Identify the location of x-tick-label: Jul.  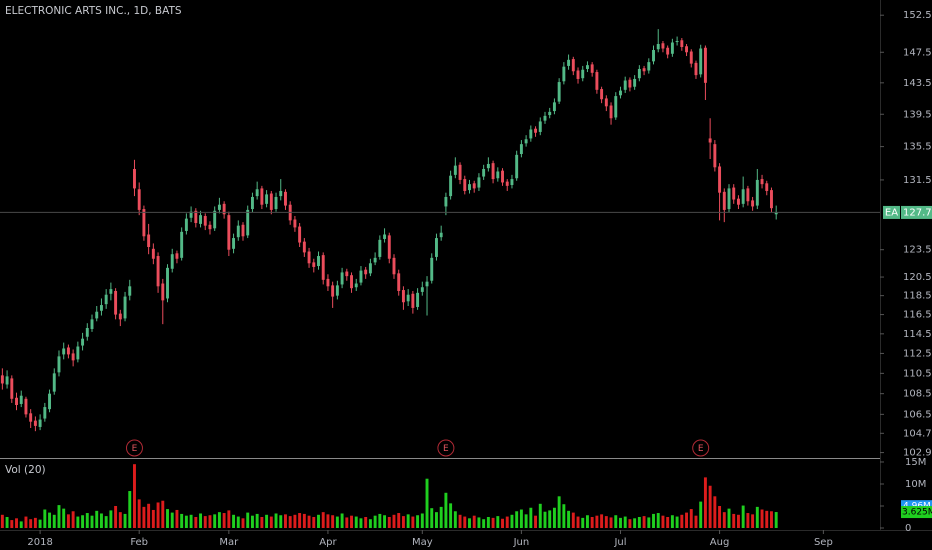
(619, 542).